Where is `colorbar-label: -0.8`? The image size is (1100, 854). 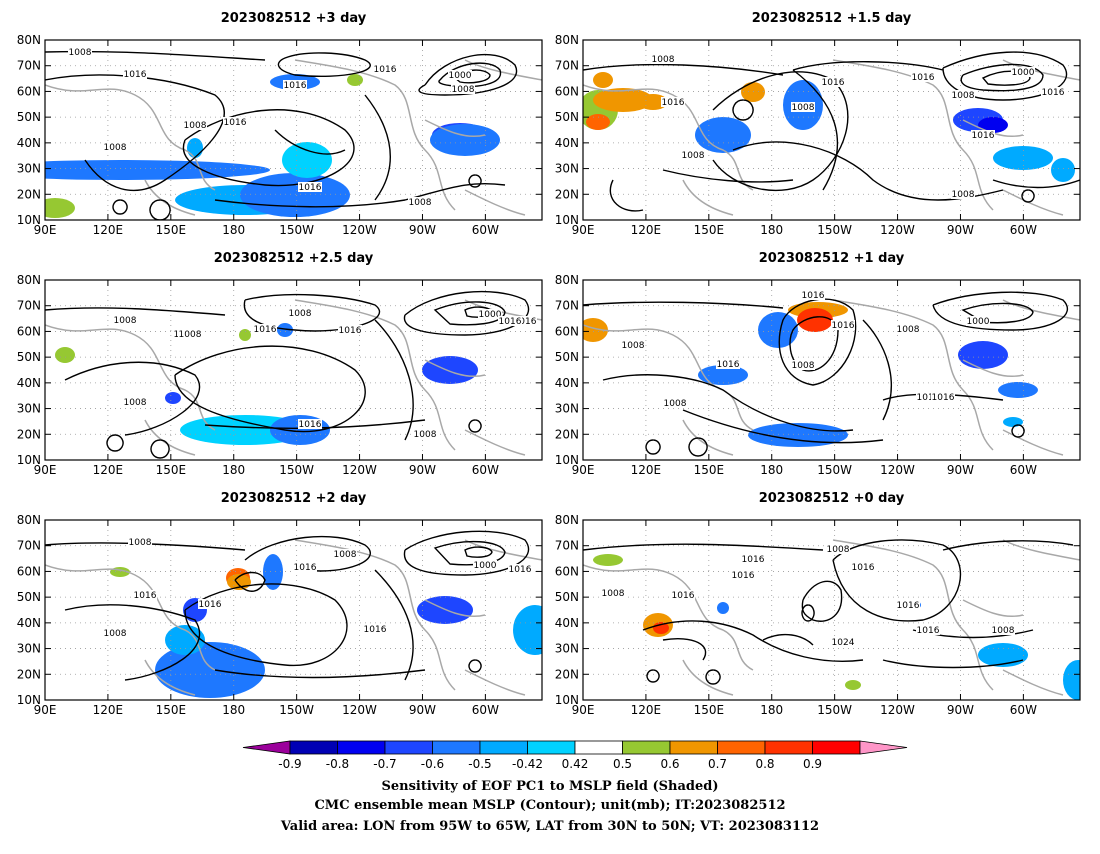
colorbar-label: -0.8 is located at coordinates (337, 764).